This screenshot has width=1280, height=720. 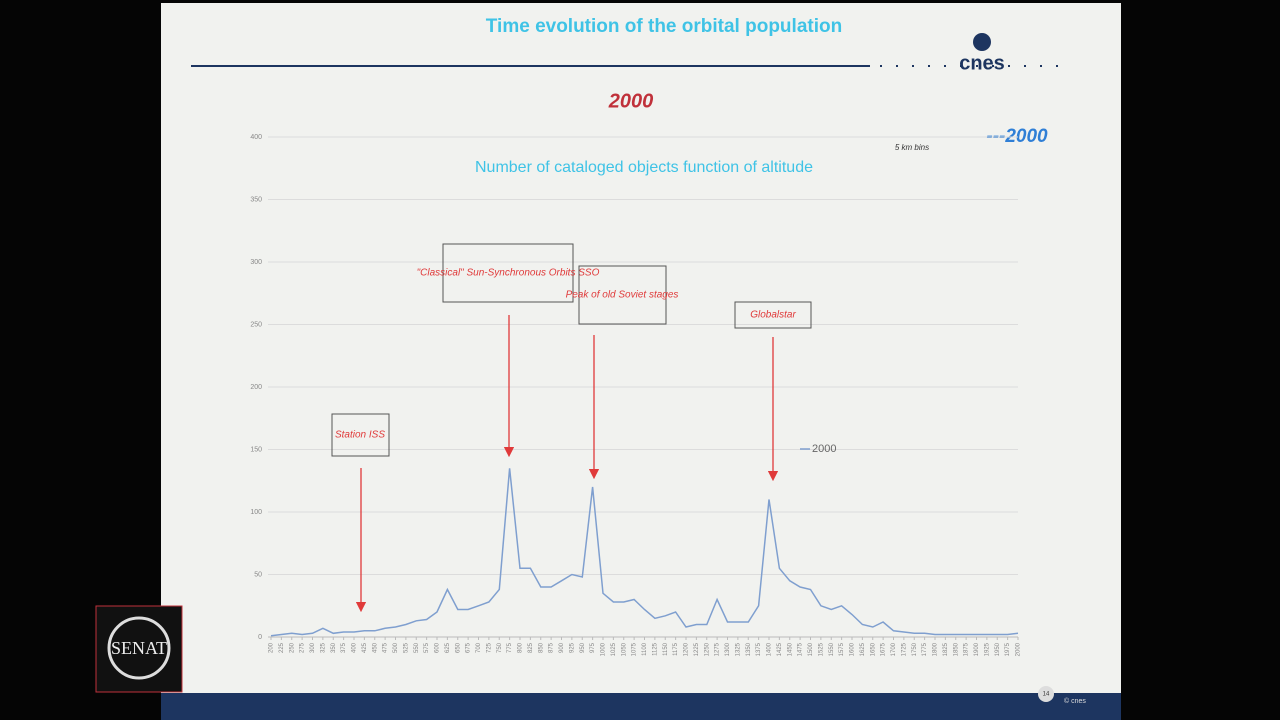 What do you see at coordinates (624, 649) in the screenshot?
I see `x-tick-label: 1050` at bounding box center [624, 649].